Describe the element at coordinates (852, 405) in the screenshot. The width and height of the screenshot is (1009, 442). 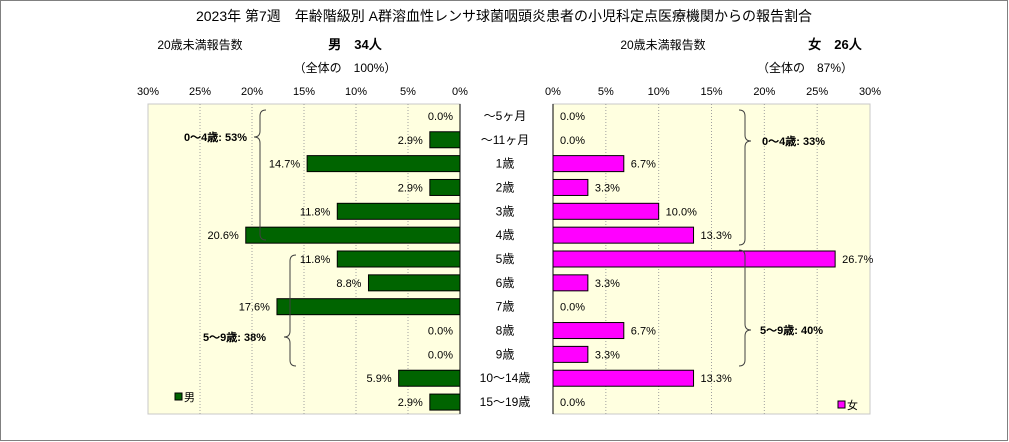
I see `legend-label-female: 女` at that location.